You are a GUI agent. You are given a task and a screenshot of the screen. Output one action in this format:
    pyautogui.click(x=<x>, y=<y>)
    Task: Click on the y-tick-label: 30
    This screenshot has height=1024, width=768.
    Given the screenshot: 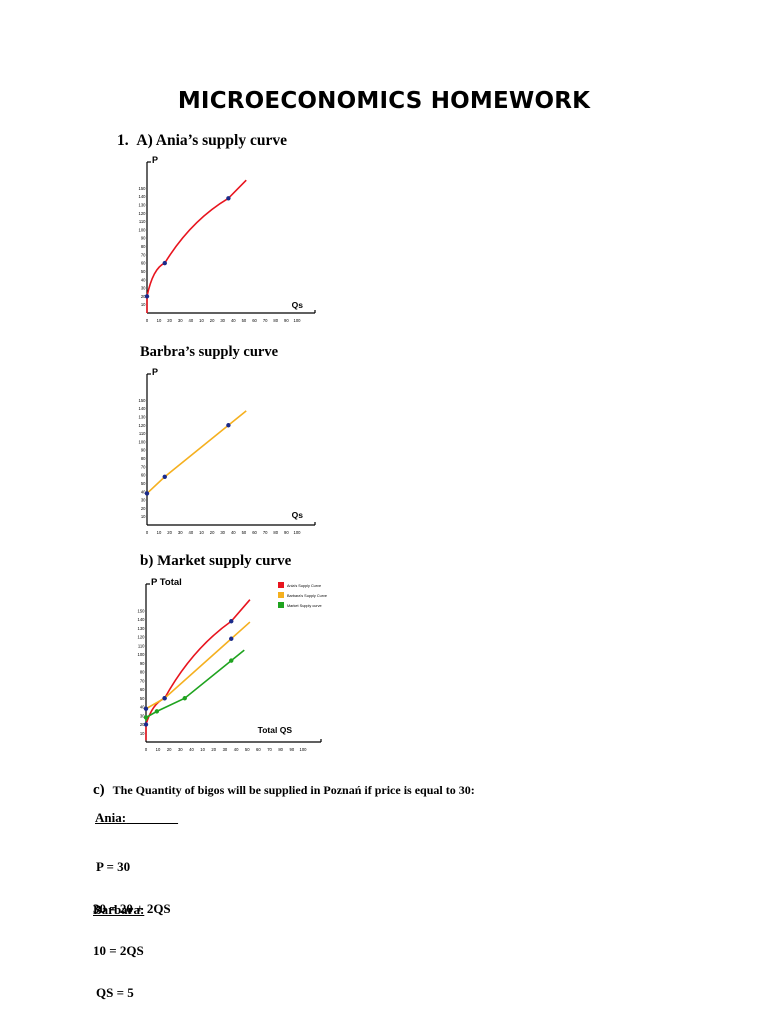 What is the action you would take?
    pyautogui.click(x=142, y=715)
    